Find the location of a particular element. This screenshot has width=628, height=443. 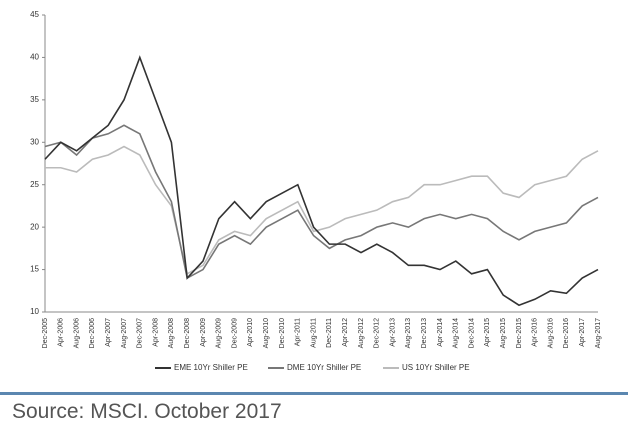

x-tick-label: Apr-2010 is located at coordinates (250, 332).